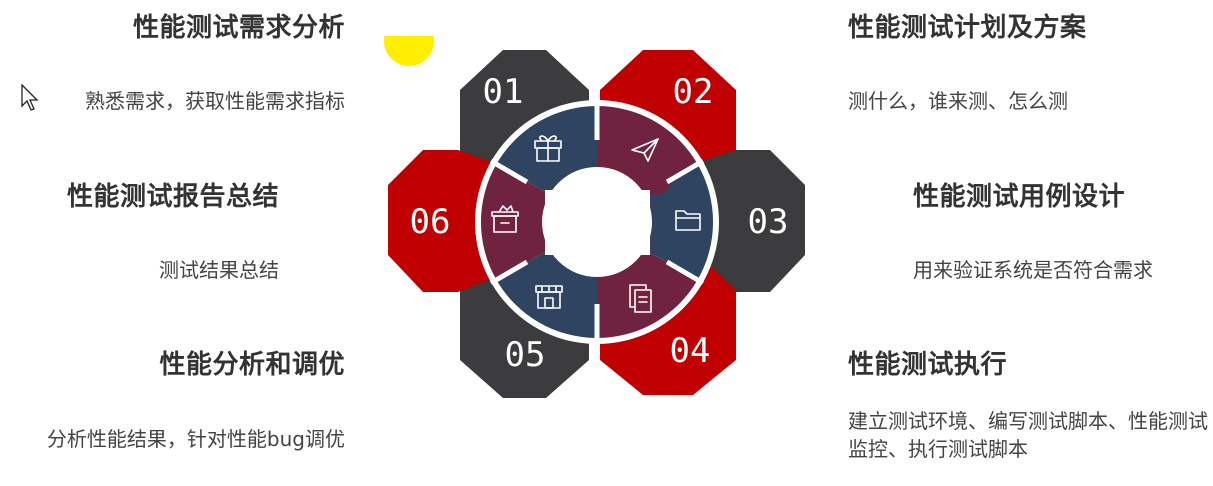 The height and width of the screenshot is (486, 1213). What do you see at coordinates (693, 92) in the screenshot?
I see `step-02-number: 02` at bounding box center [693, 92].